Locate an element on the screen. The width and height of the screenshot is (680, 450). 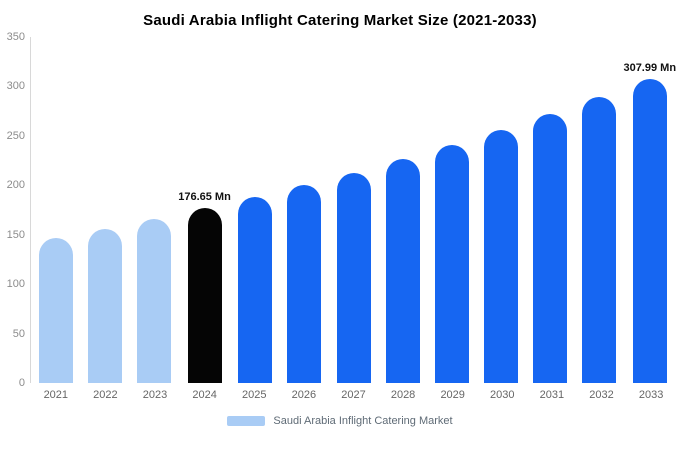
y-axis-tick-label: 150 is located at coordinates (15, 234).